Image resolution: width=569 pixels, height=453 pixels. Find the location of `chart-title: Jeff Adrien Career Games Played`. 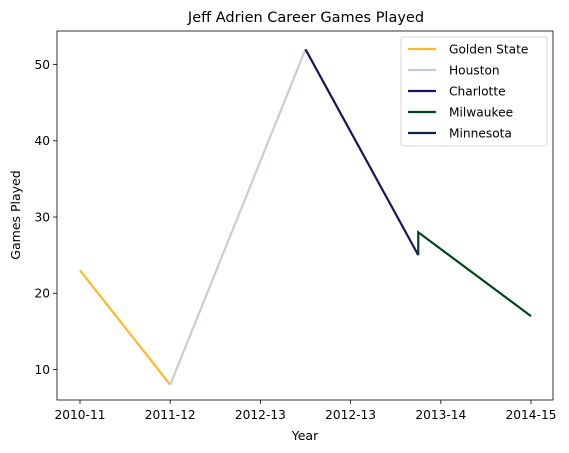

chart-title: Jeff Adrien Career Games Played is located at coordinates (305, 18).